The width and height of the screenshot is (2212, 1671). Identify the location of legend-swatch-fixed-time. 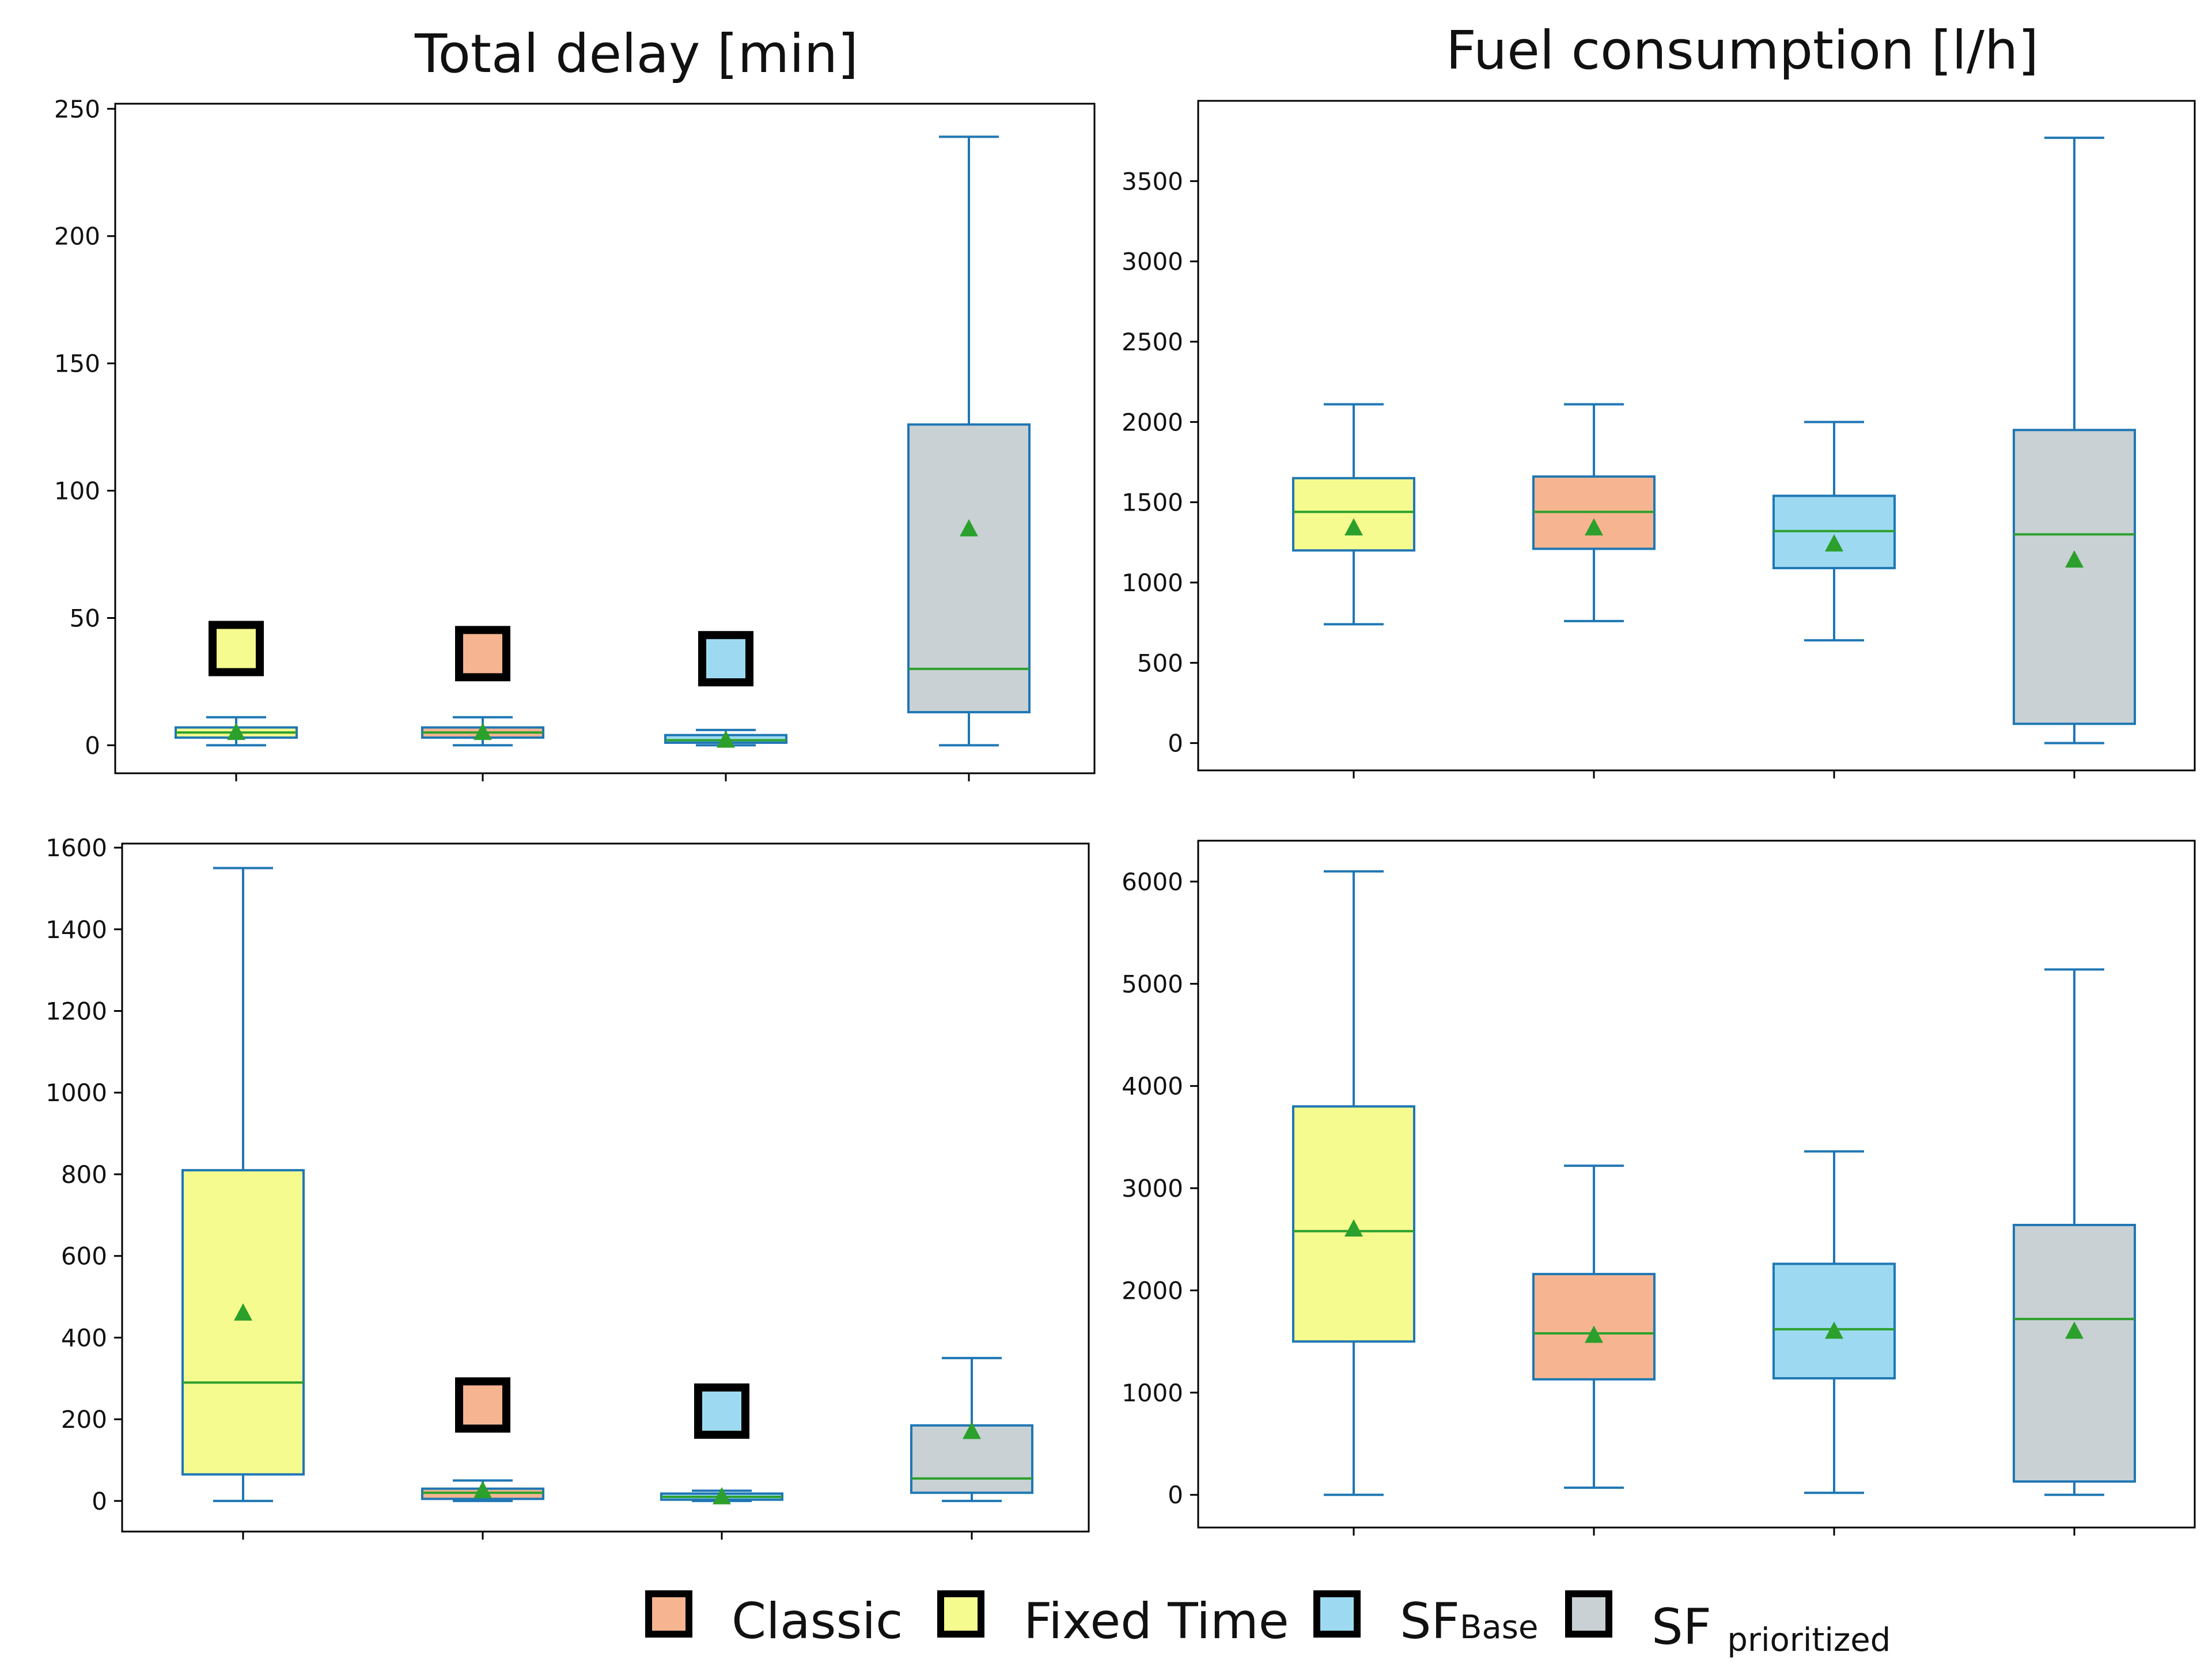
(960, 1614).